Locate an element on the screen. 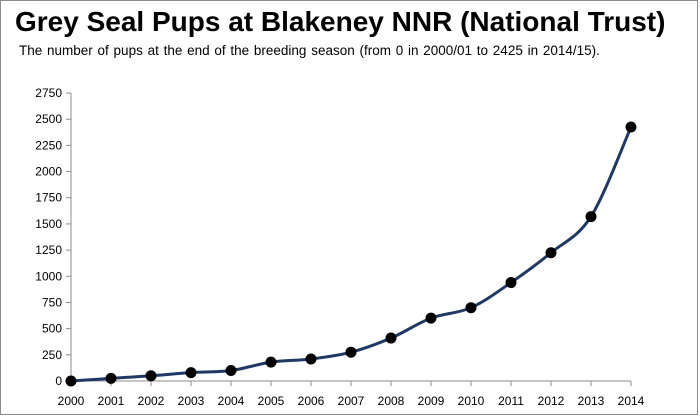  x-tick-label: 2009 is located at coordinates (431, 401).